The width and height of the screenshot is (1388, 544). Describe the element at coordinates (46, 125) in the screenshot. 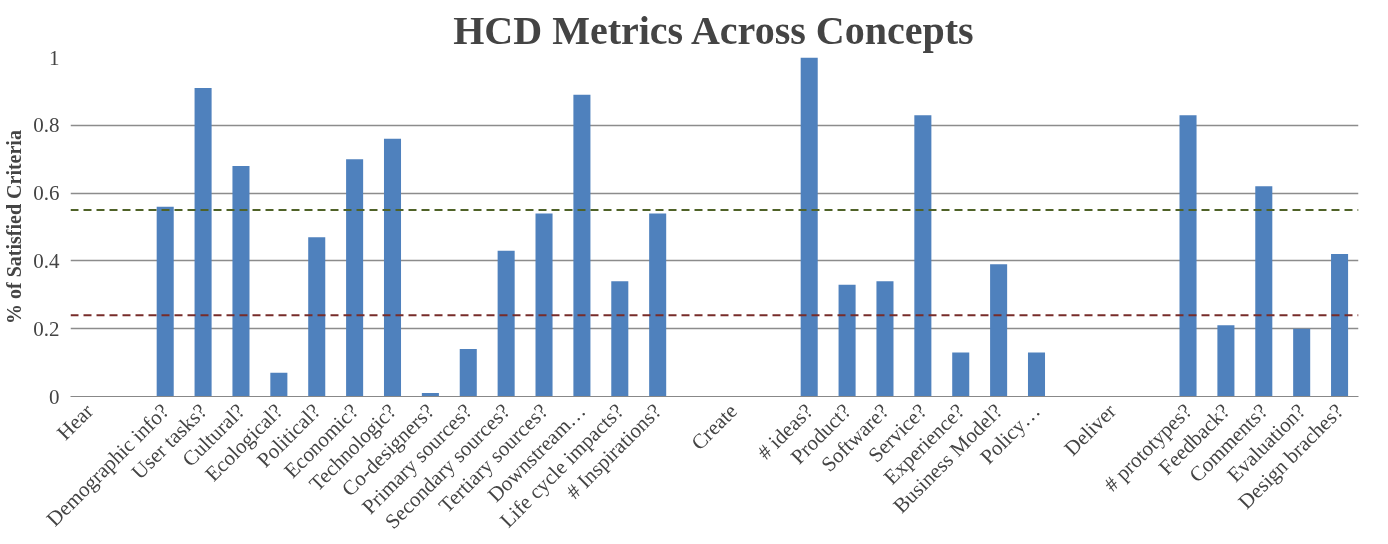

I see `y-tick-label: 0.8` at that location.